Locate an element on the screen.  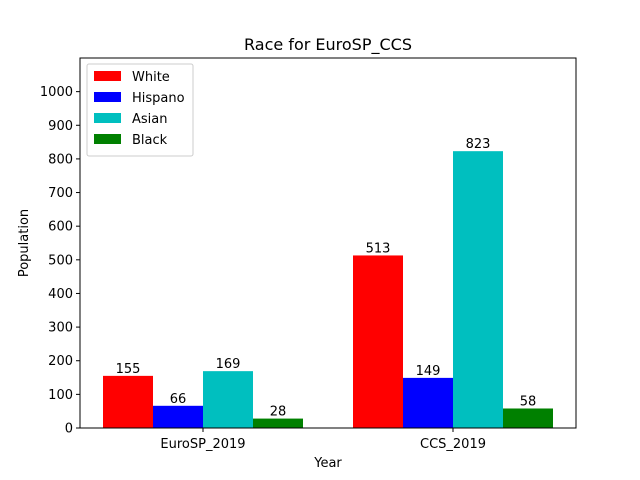
y-tick-label: 600 is located at coordinates (60, 227).